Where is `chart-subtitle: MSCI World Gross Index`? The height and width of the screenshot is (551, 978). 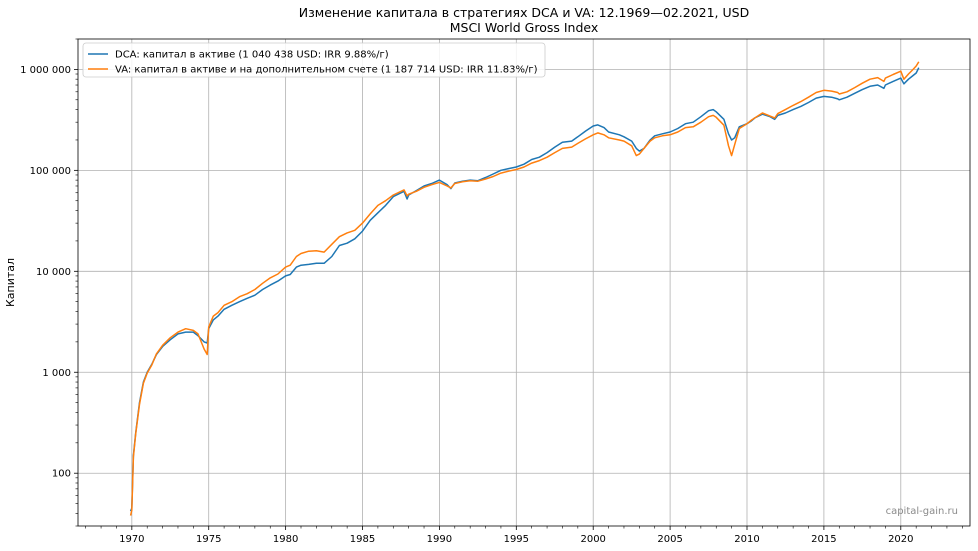
chart-subtitle: MSCI World Gross Index is located at coordinates (524, 27).